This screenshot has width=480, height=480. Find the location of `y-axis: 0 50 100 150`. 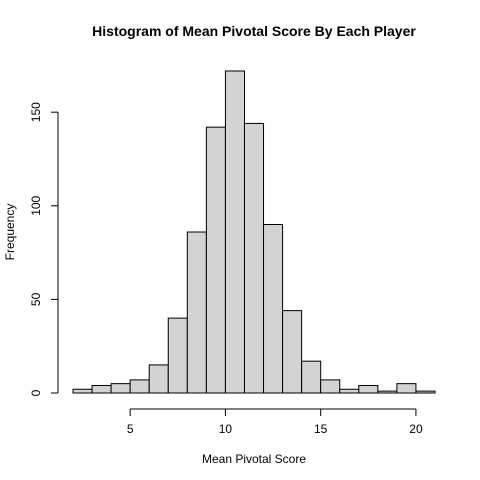

y-axis: 0 50 100 150 is located at coordinates (44, 249).